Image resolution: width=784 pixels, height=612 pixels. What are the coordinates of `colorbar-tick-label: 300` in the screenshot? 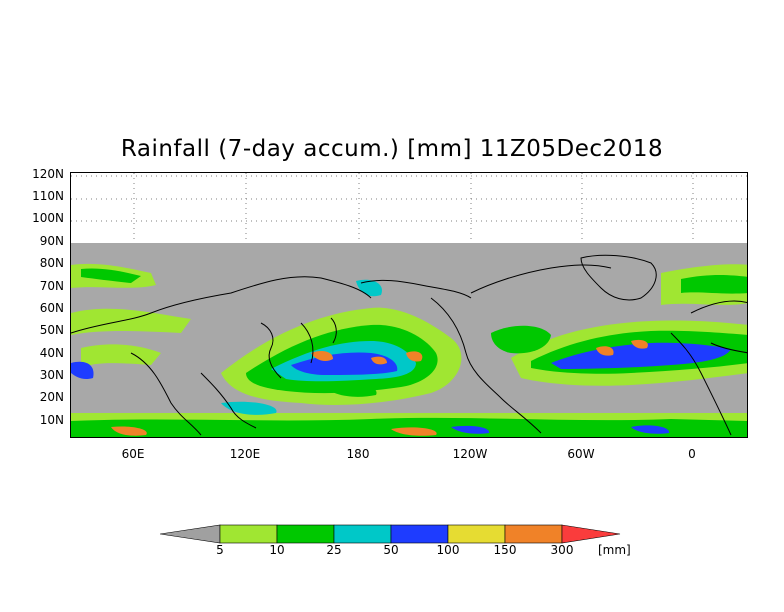 It's located at (562, 550).